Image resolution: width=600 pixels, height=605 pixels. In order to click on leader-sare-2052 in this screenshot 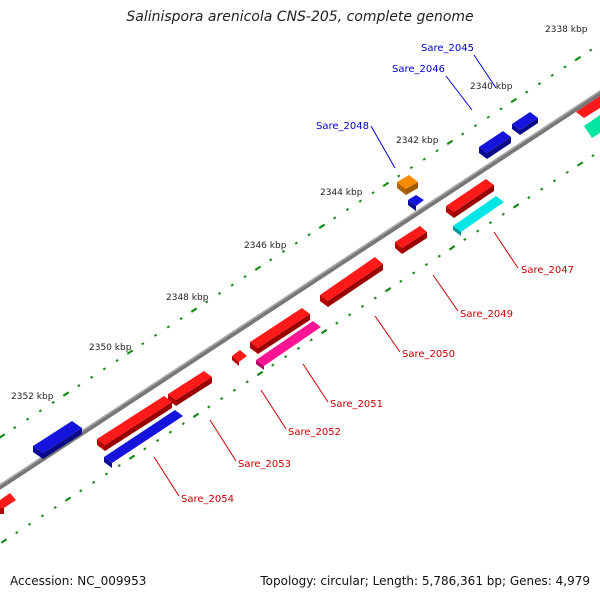, I will do `click(273, 409)`.